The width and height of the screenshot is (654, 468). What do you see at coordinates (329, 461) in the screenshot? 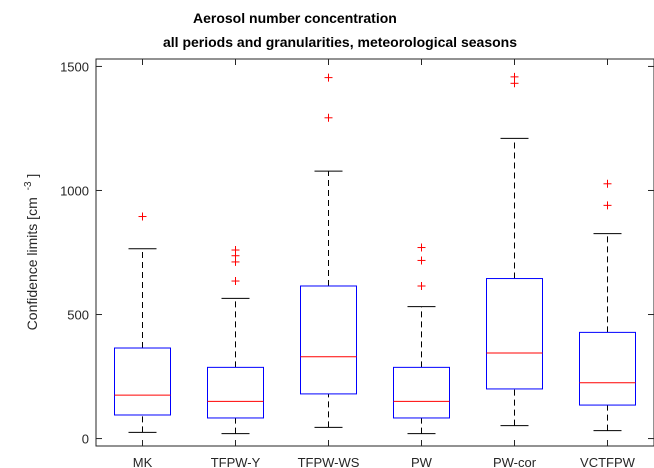
I see `x-tick-label: TFPW-WS` at bounding box center [329, 461].